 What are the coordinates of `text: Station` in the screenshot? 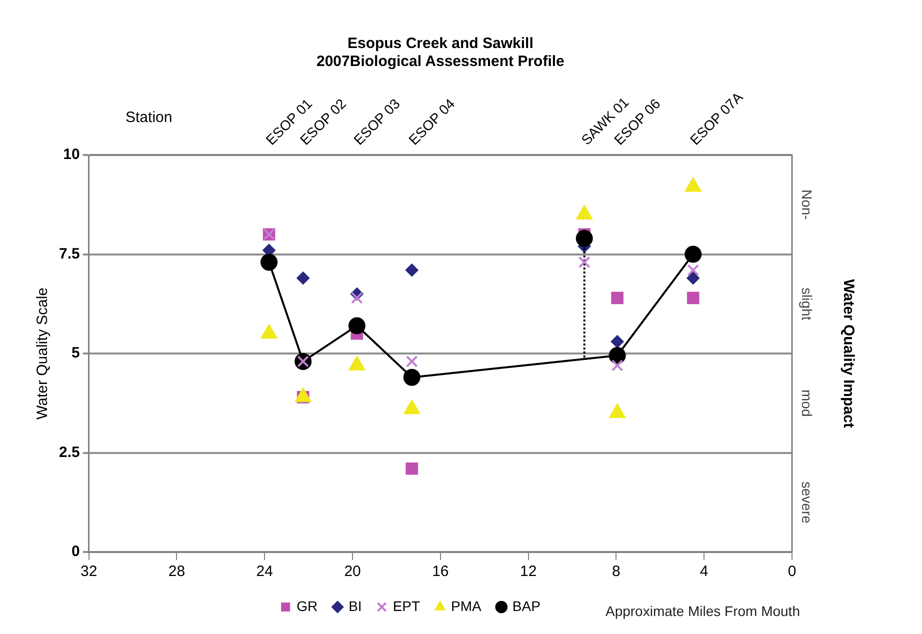 It's located at (149, 117).